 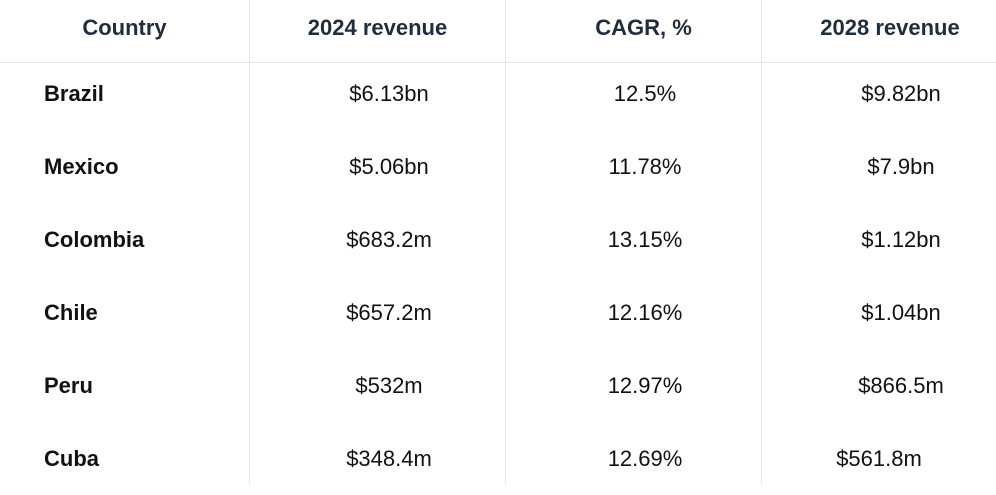 I want to click on header-divider, so click(x=498, y=62).